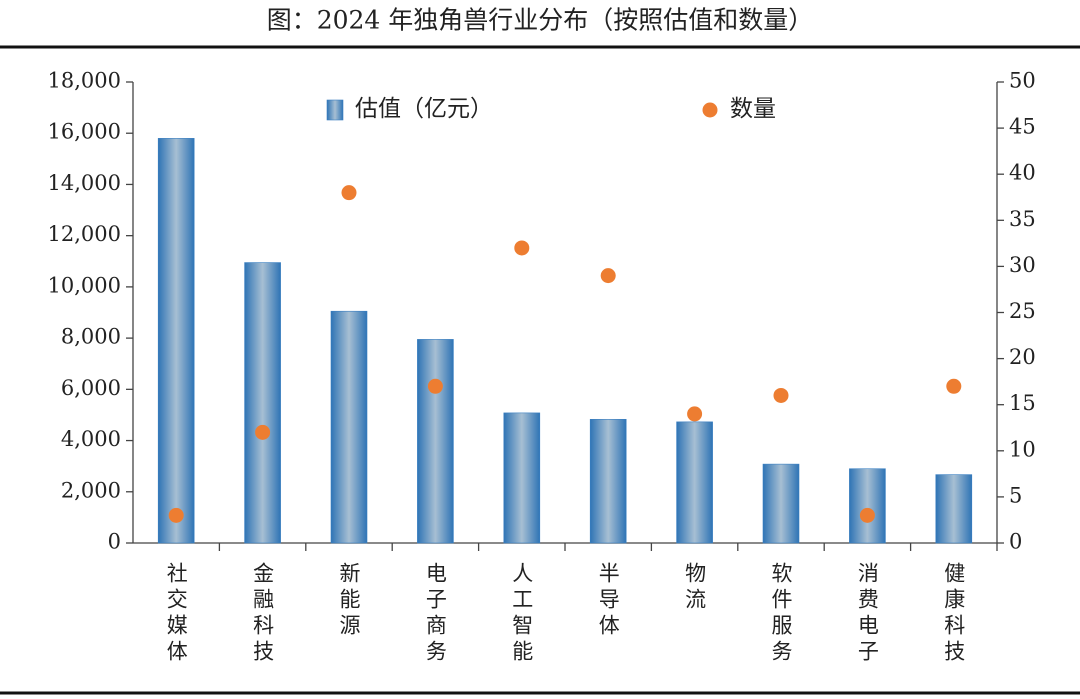 The width and height of the screenshot is (1080, 699). What do you see at coordinates (1022, 357) in the screenshot?
I see `y2-tick-label: 20` at bounding box center [1022, 357].